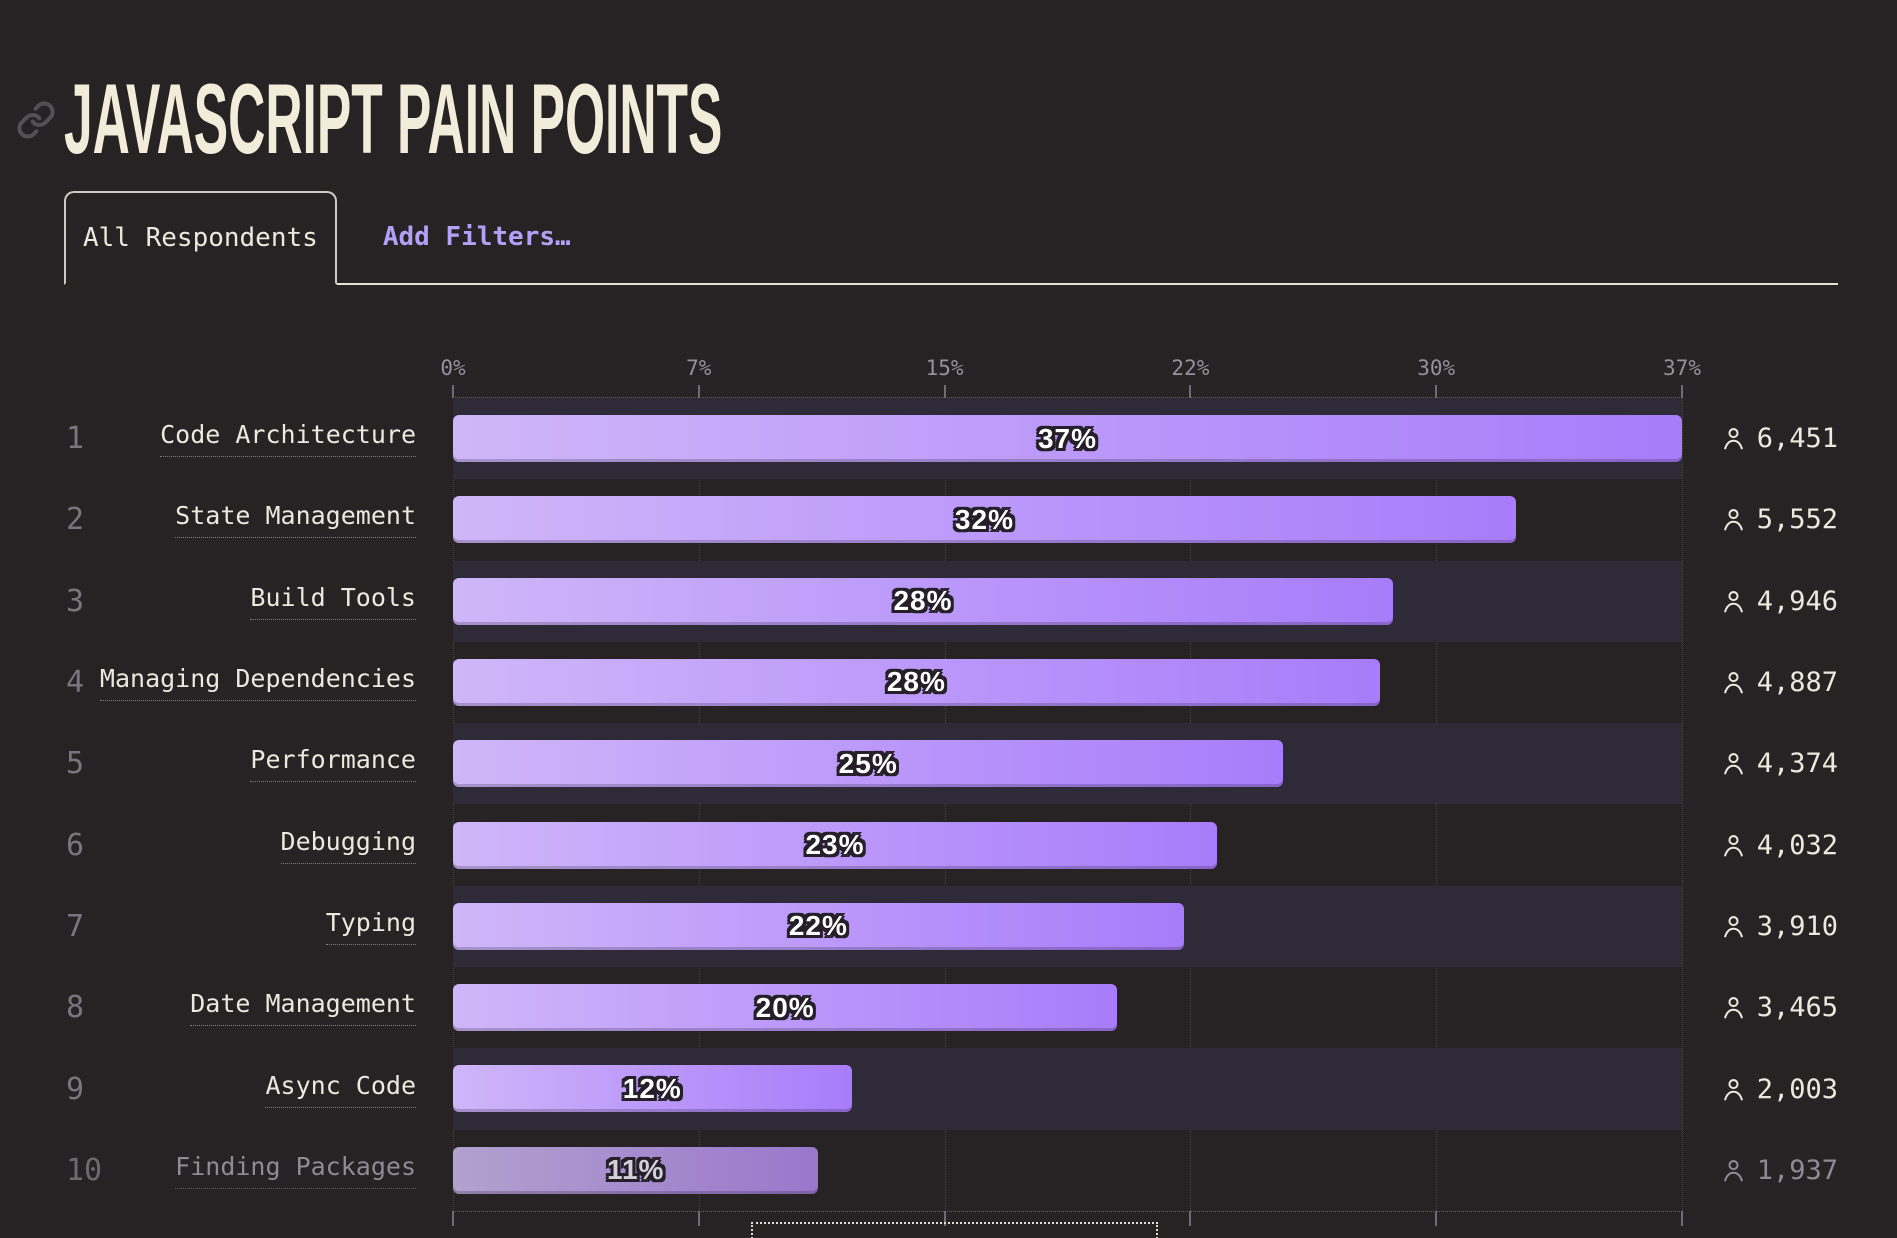 The width and height of the screenshot is (1897, 1238). I want to click on chart-row: 3 Build Tools 28% 4,946, so click(948, 601).